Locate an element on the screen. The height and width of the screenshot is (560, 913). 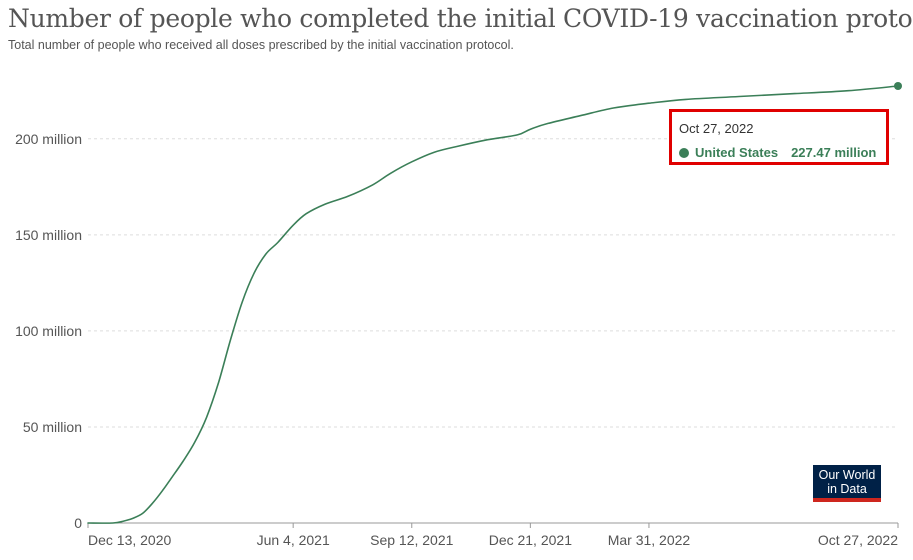
y-tick-label: 100 million is located at coordinates (48, 331).